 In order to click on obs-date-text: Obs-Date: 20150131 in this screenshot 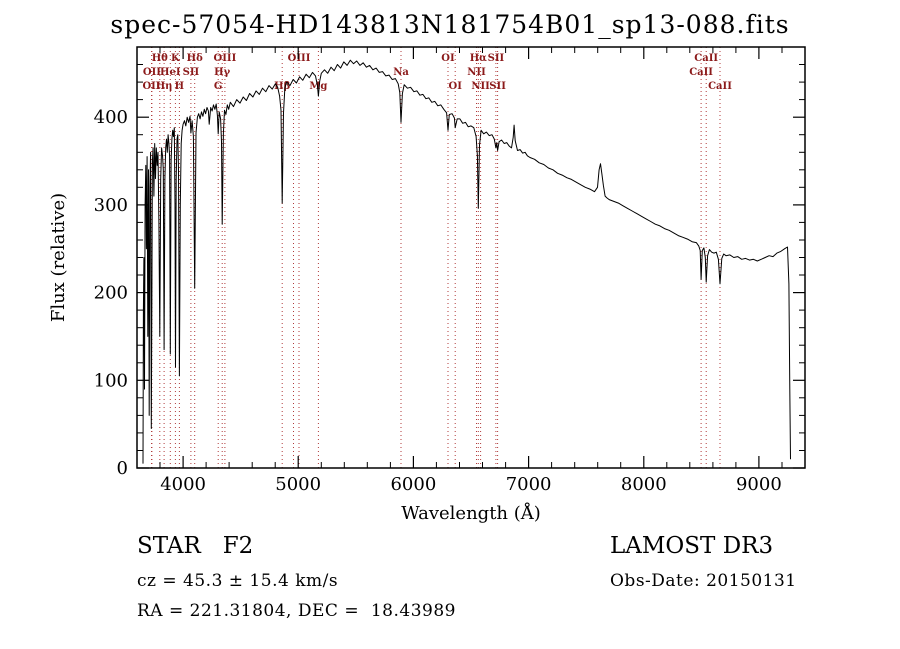, I will do `click(703, 581)`.